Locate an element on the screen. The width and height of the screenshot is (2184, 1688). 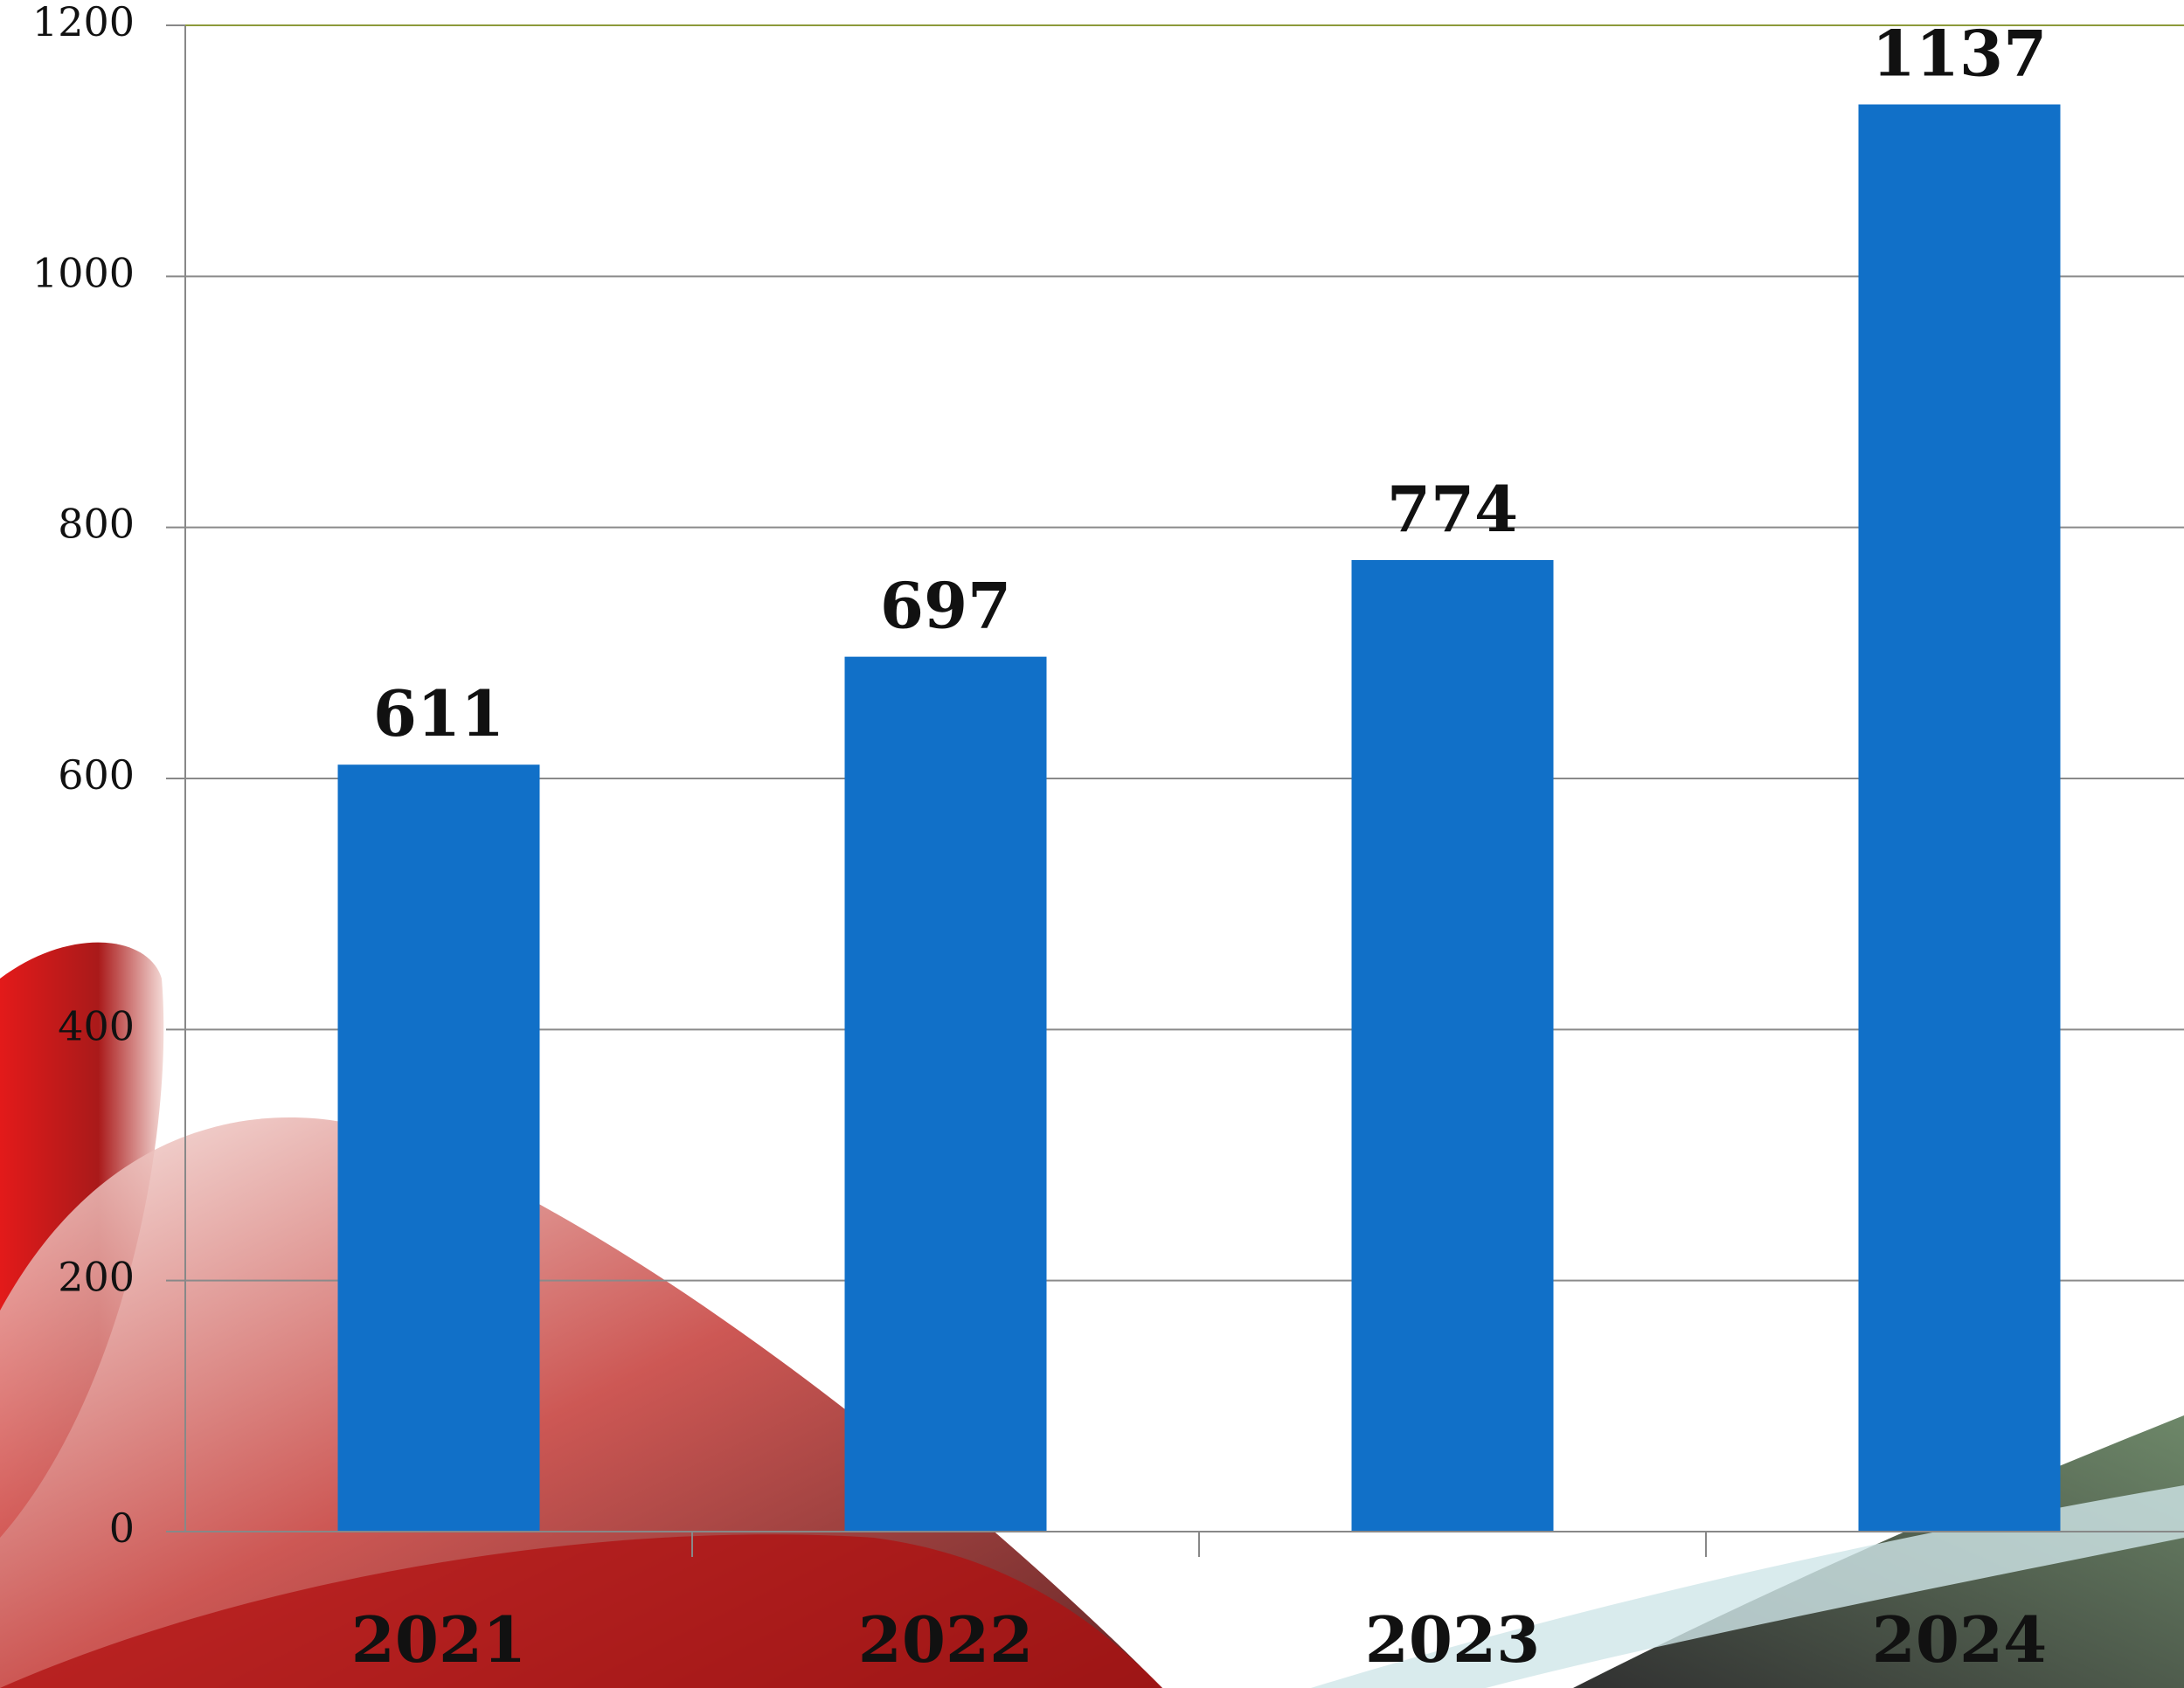
y-tick-label: 1000 is located at coordinates (83, 272).